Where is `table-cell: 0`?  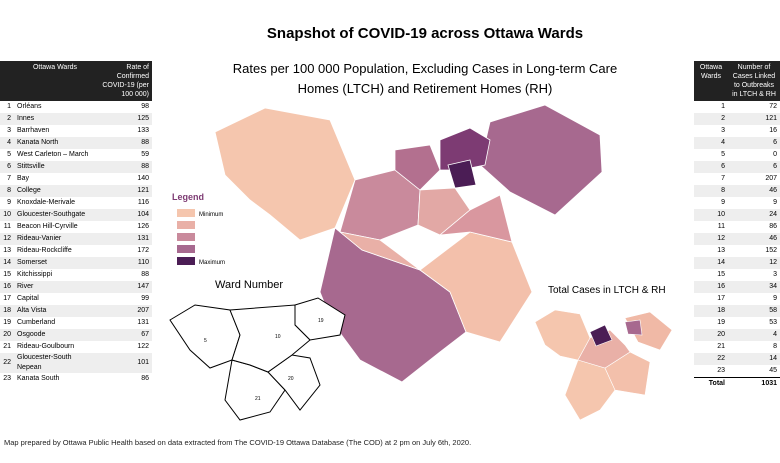
table-cell: 0 is located at coordinates (775, 154).